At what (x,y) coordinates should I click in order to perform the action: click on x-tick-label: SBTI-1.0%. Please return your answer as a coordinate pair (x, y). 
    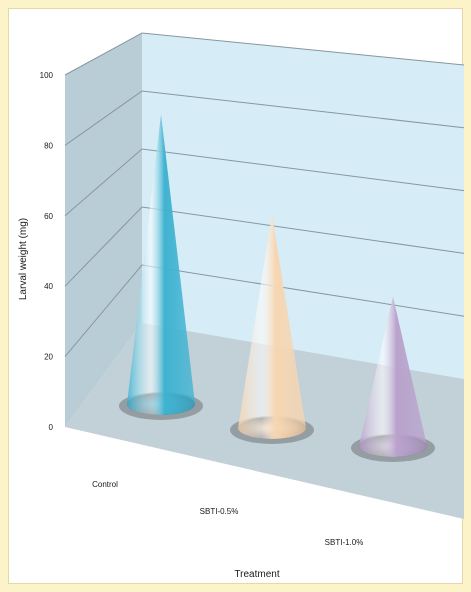
    Looking at the image, I should click on (344, 542).